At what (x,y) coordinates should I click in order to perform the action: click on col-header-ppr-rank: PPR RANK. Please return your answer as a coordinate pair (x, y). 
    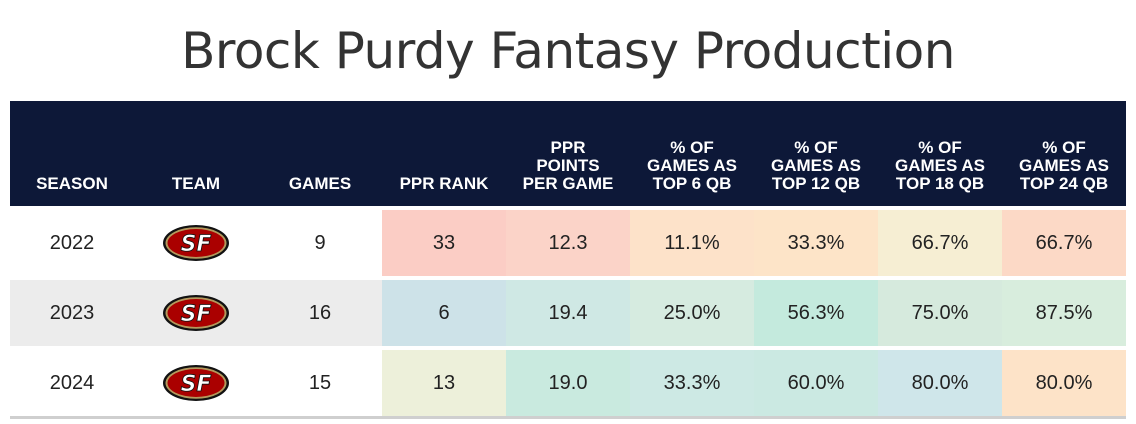
    Looking at the image, I should click on (444, 153).